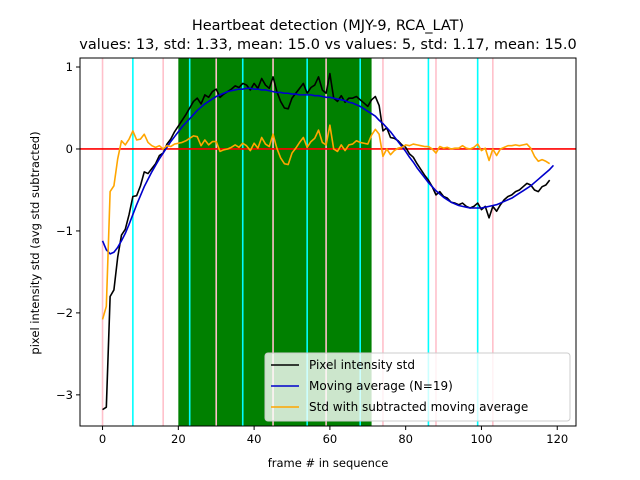  I want to click on x-tick-label: 0, so click(102, 439).